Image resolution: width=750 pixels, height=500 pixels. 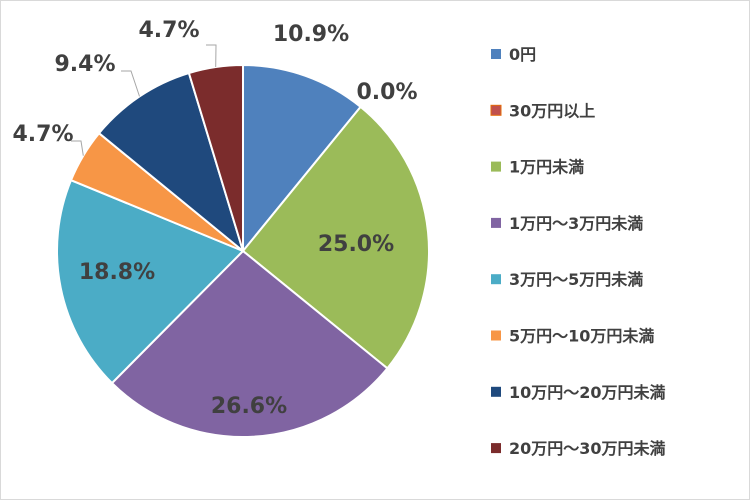 I want to click on data-label-1: 10.9%, so click(x=311, y=34).